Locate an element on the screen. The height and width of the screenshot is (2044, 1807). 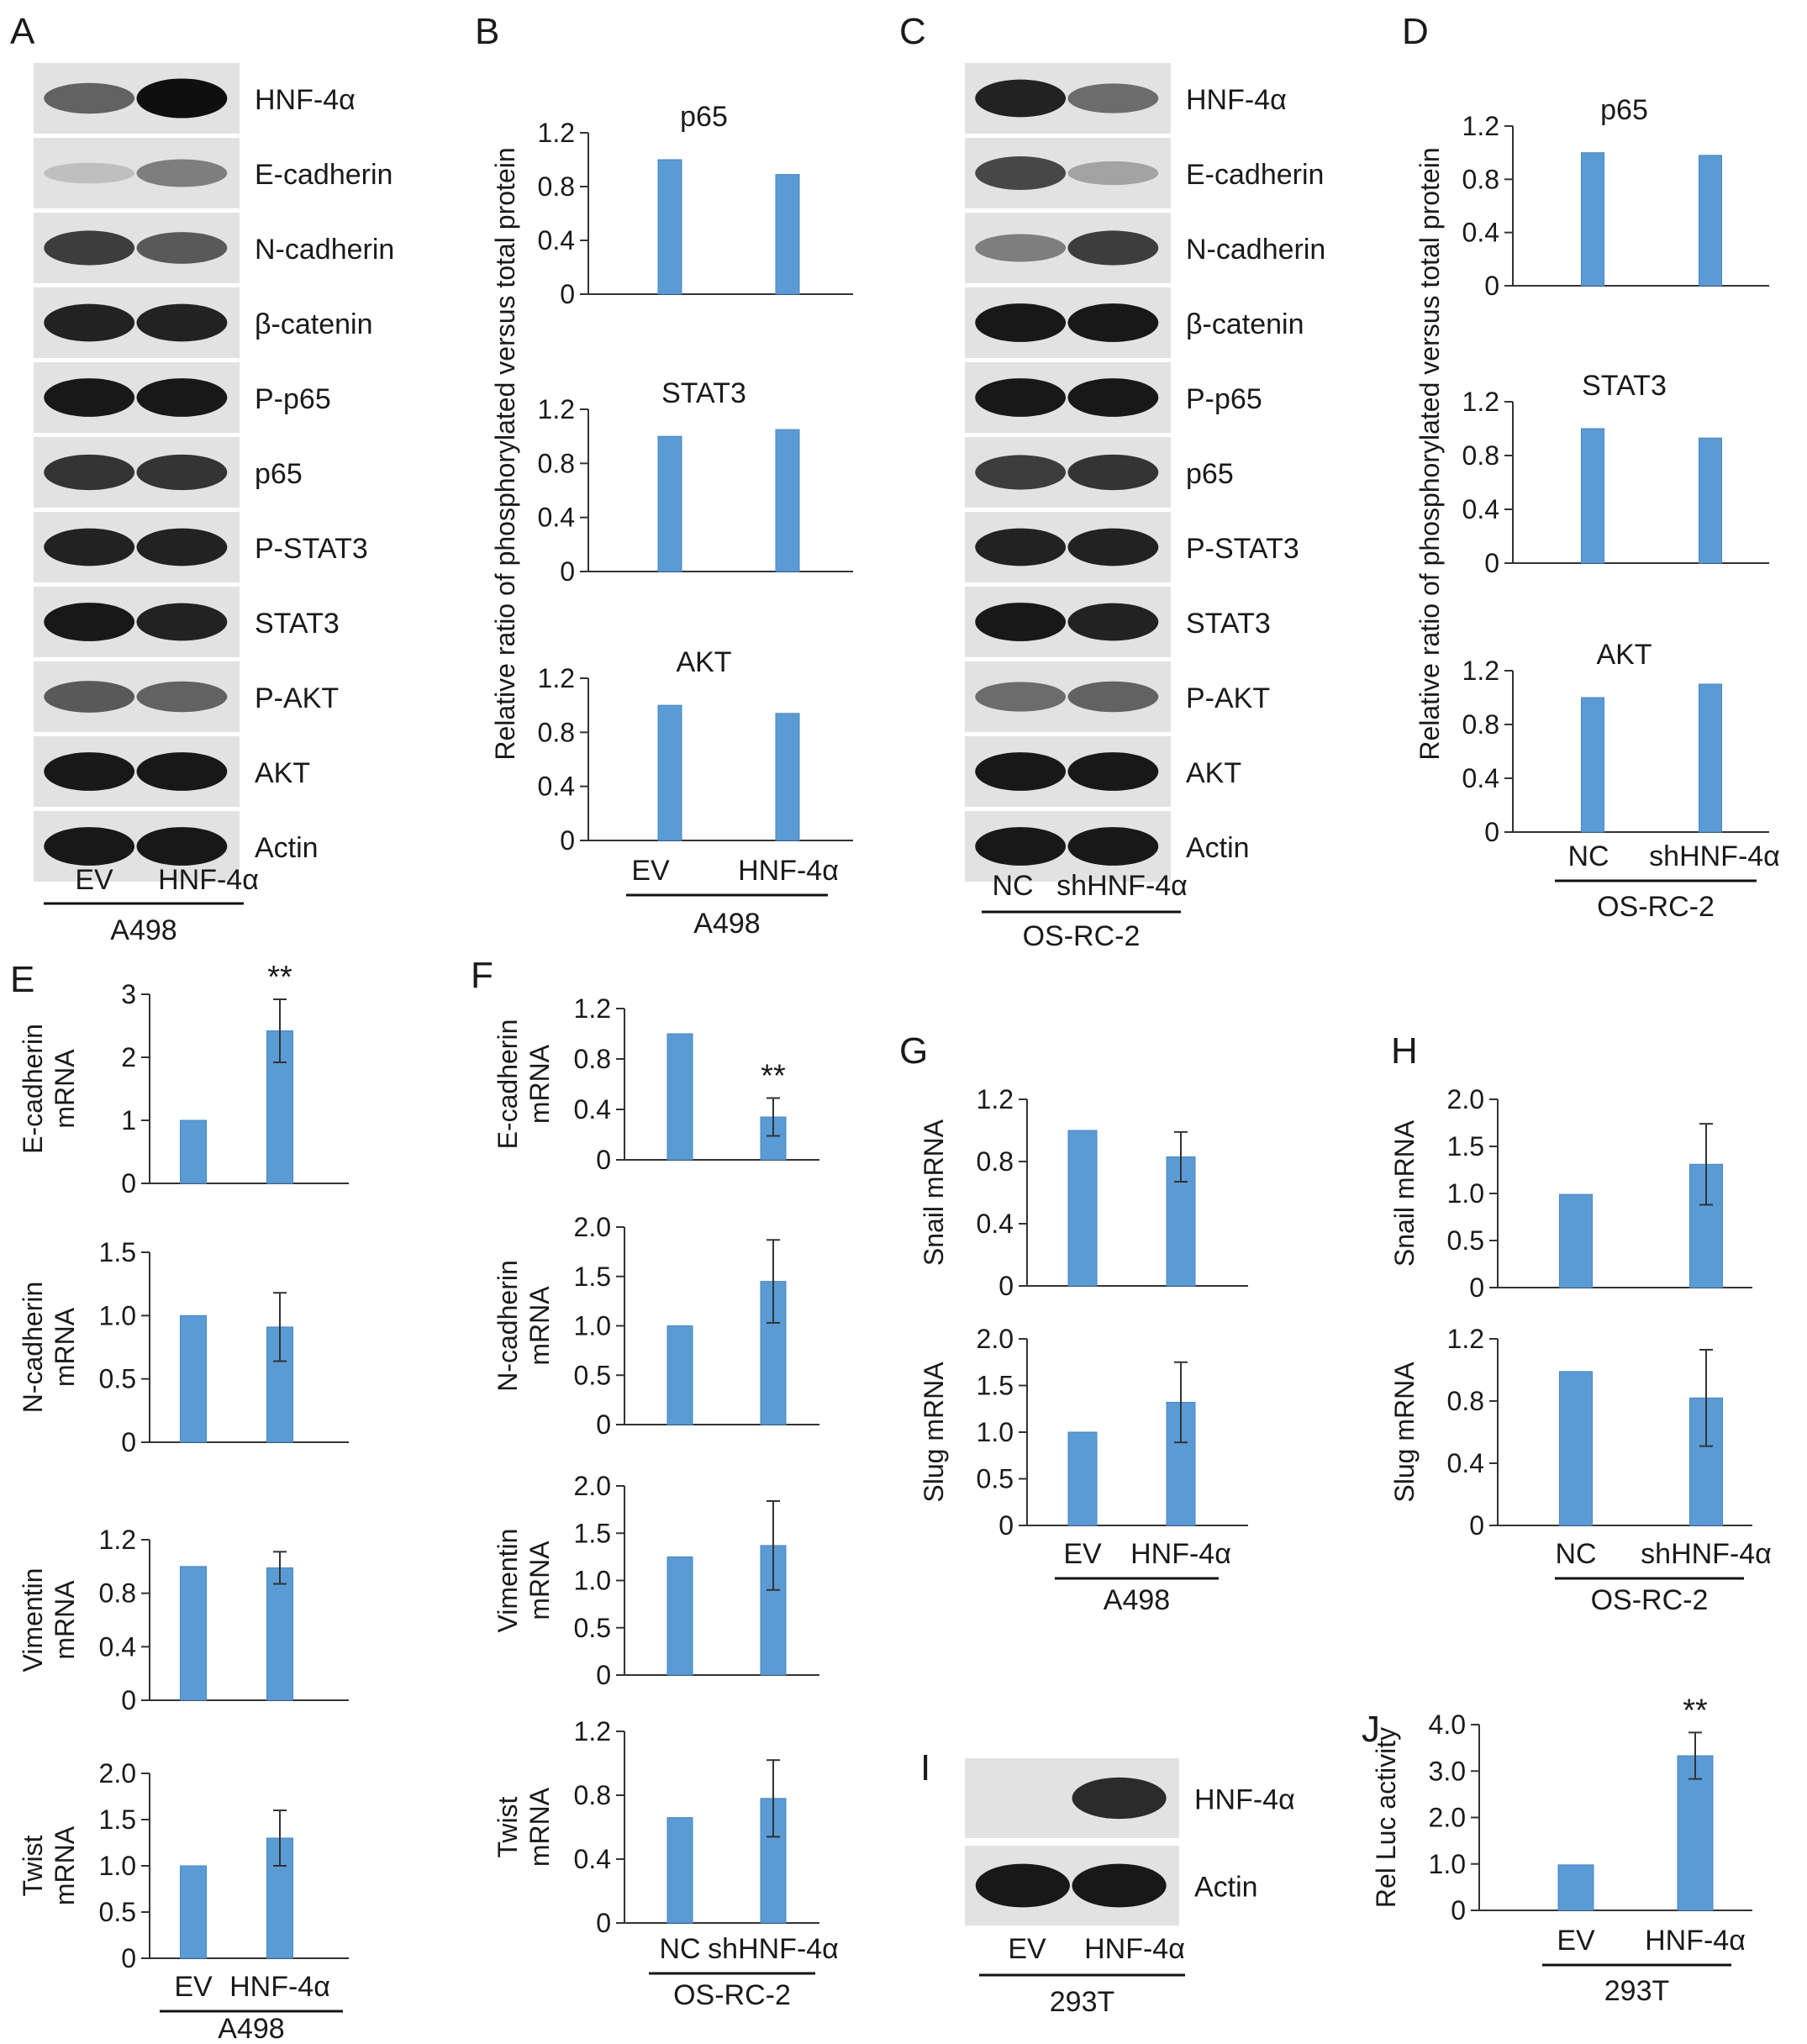
y-axis-label: Snail mRNA is located at coordinates (1404, 1193).